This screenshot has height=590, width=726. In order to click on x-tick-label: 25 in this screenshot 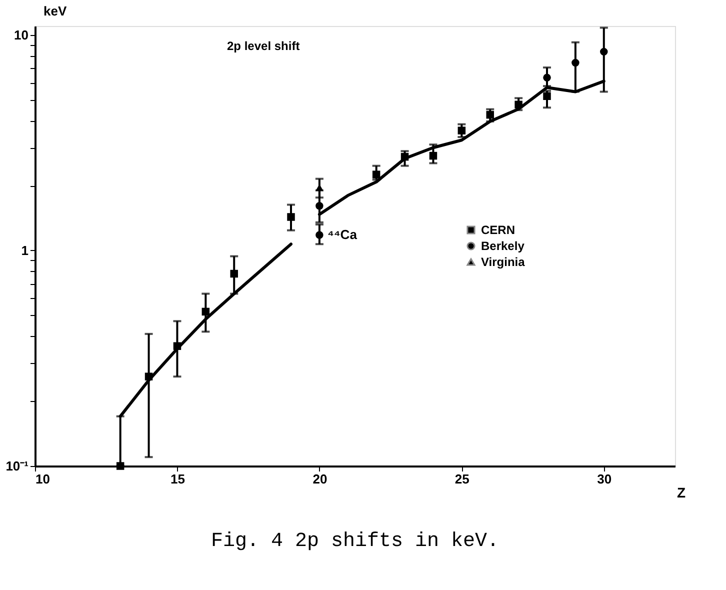, I will do `click(462, 479)`.